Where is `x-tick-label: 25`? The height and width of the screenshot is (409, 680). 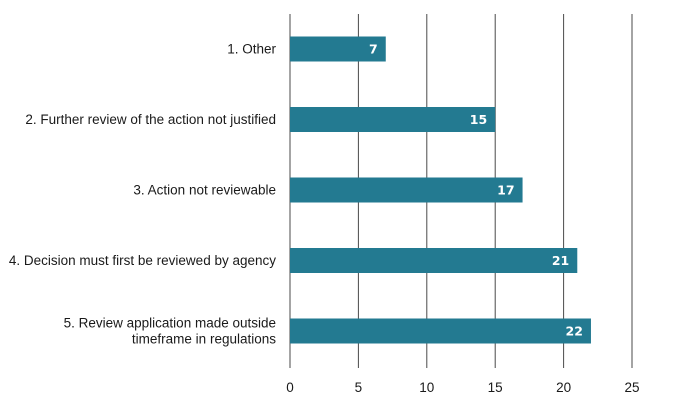
x-tick-label: 25 is located at coordinates (631, 387).